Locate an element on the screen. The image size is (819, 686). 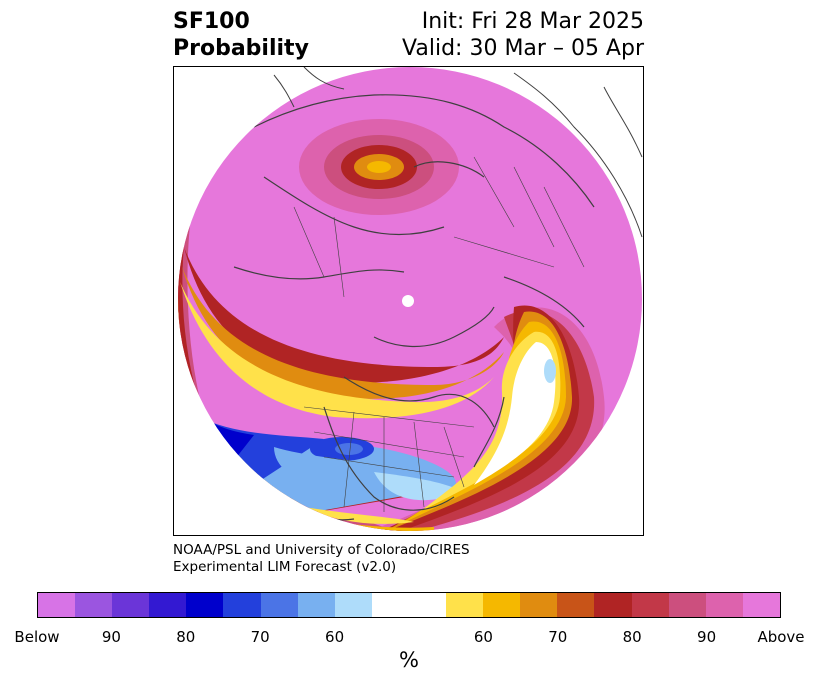
product-title-line1: SF100 is located at coordinates (211, 21).